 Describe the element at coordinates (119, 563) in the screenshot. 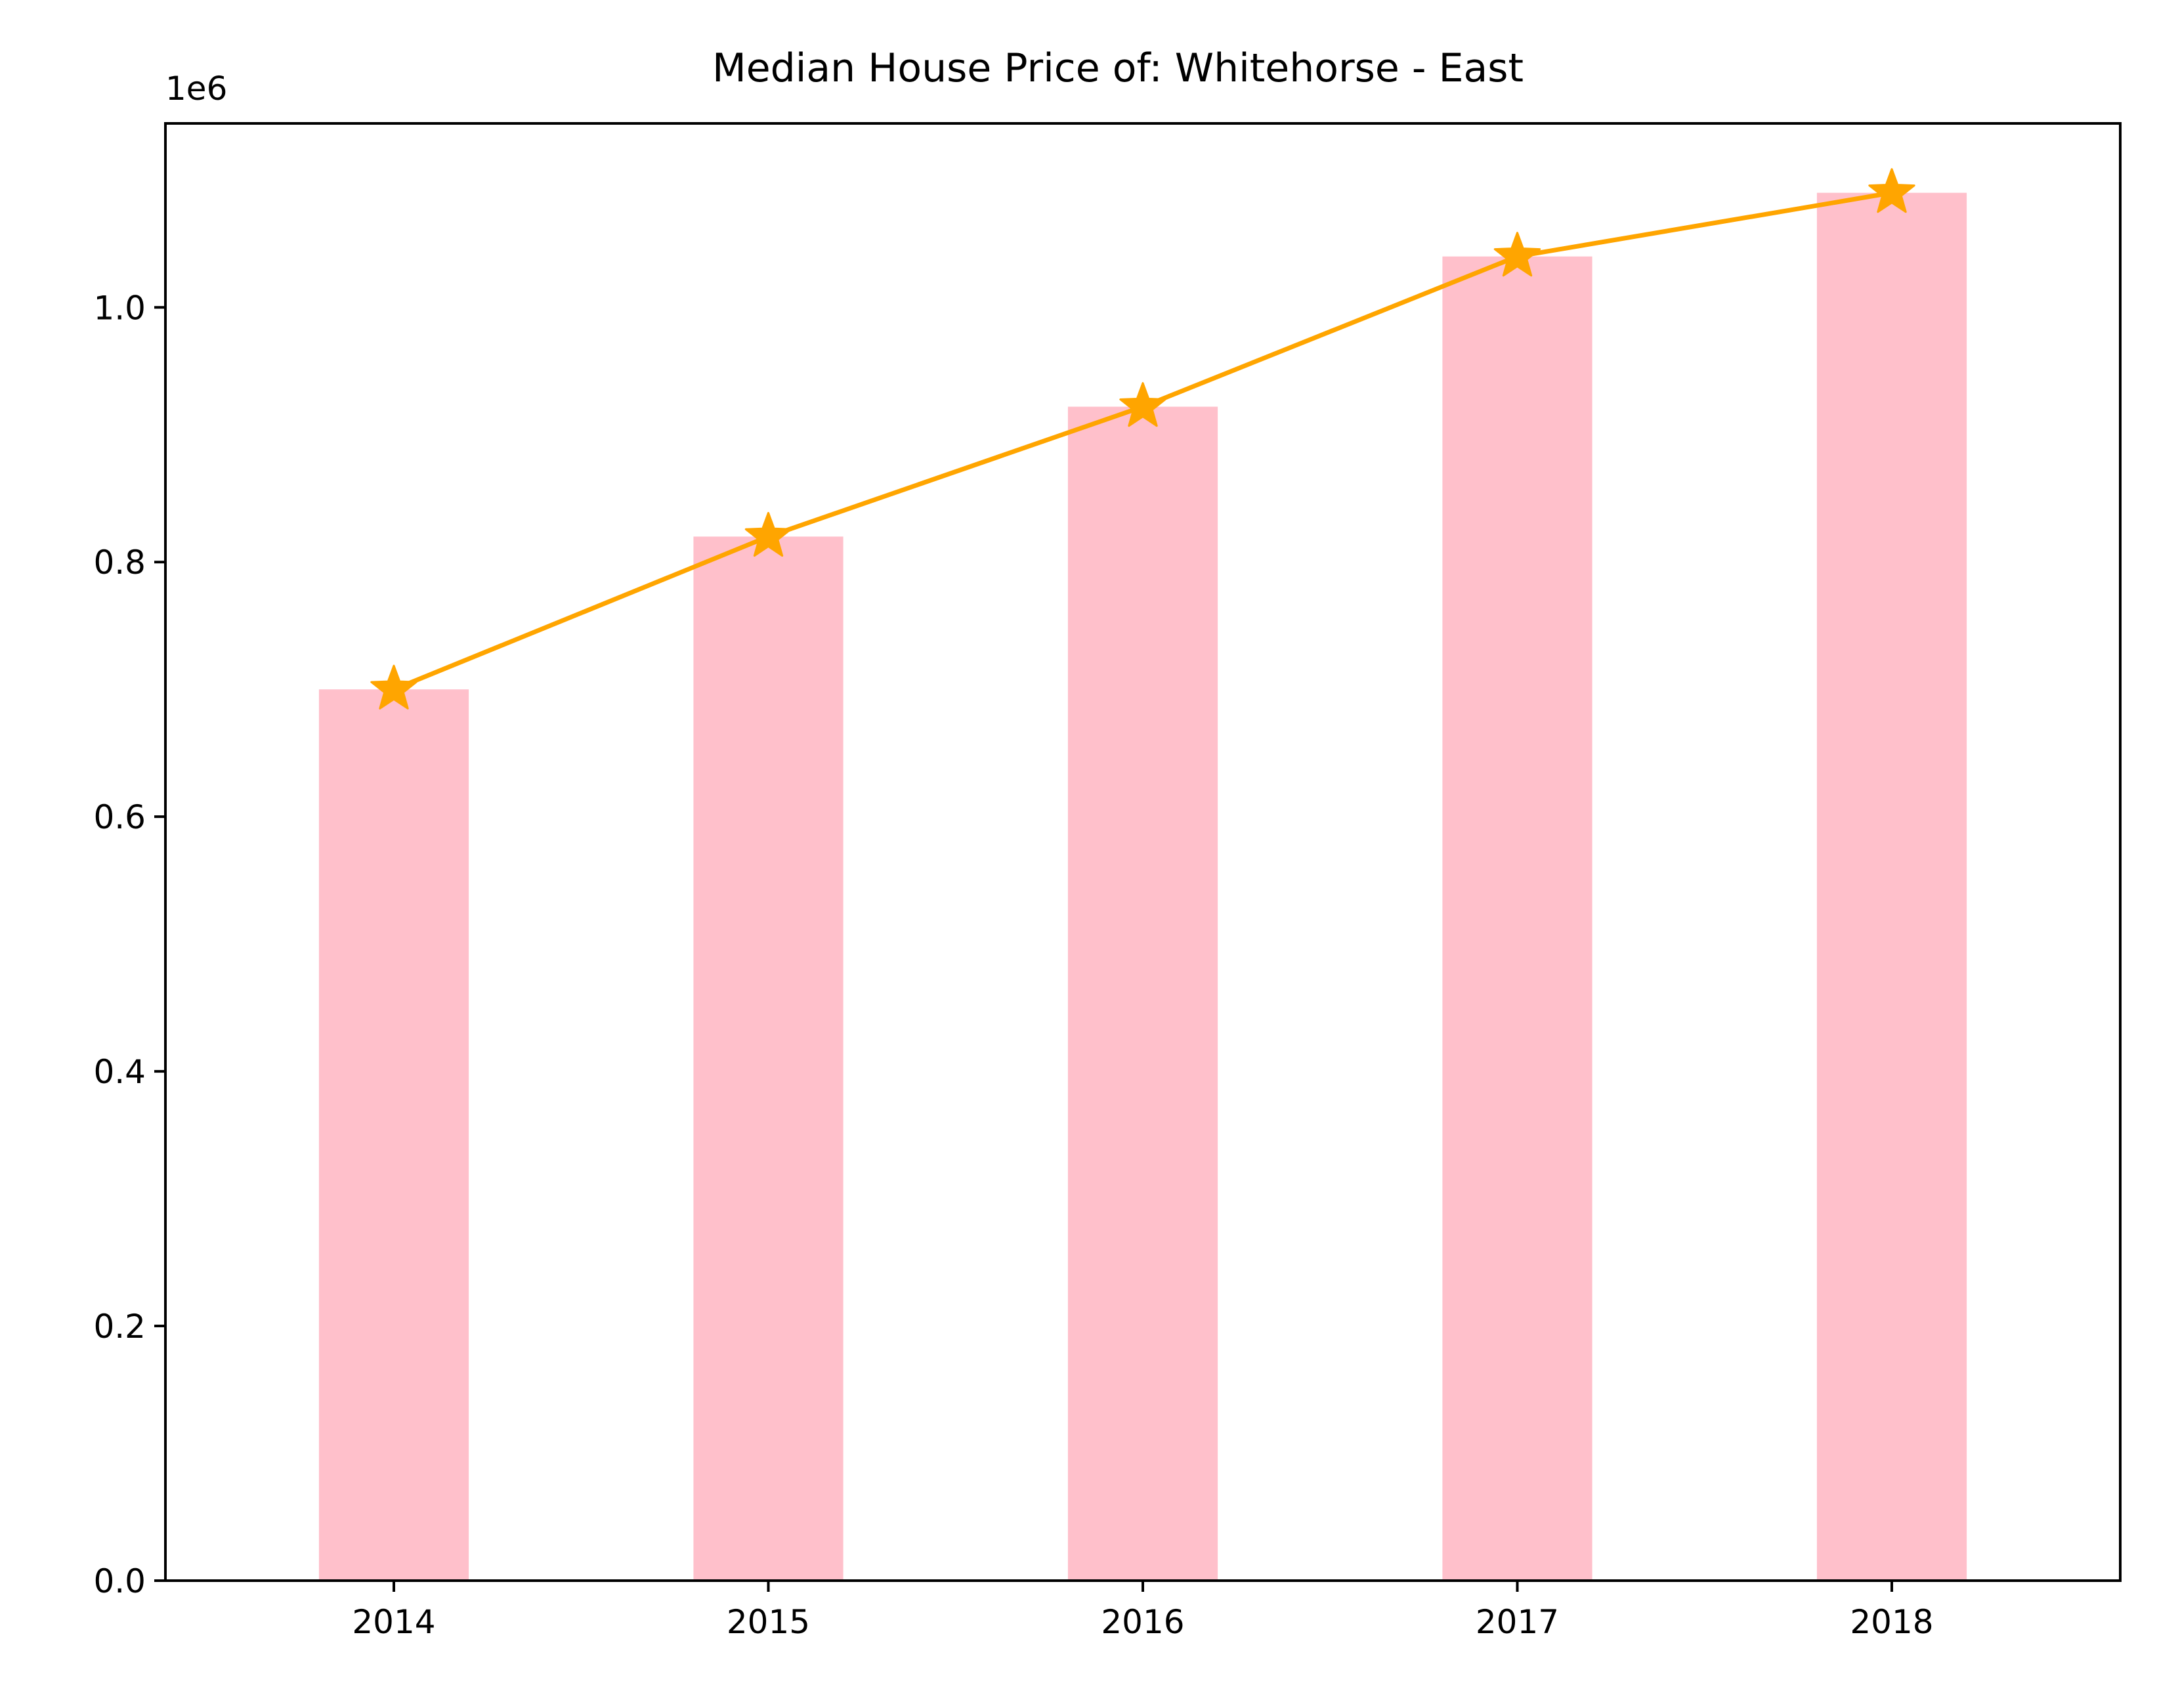

I see `y-tick-label-0.8: 0.8` at that location.